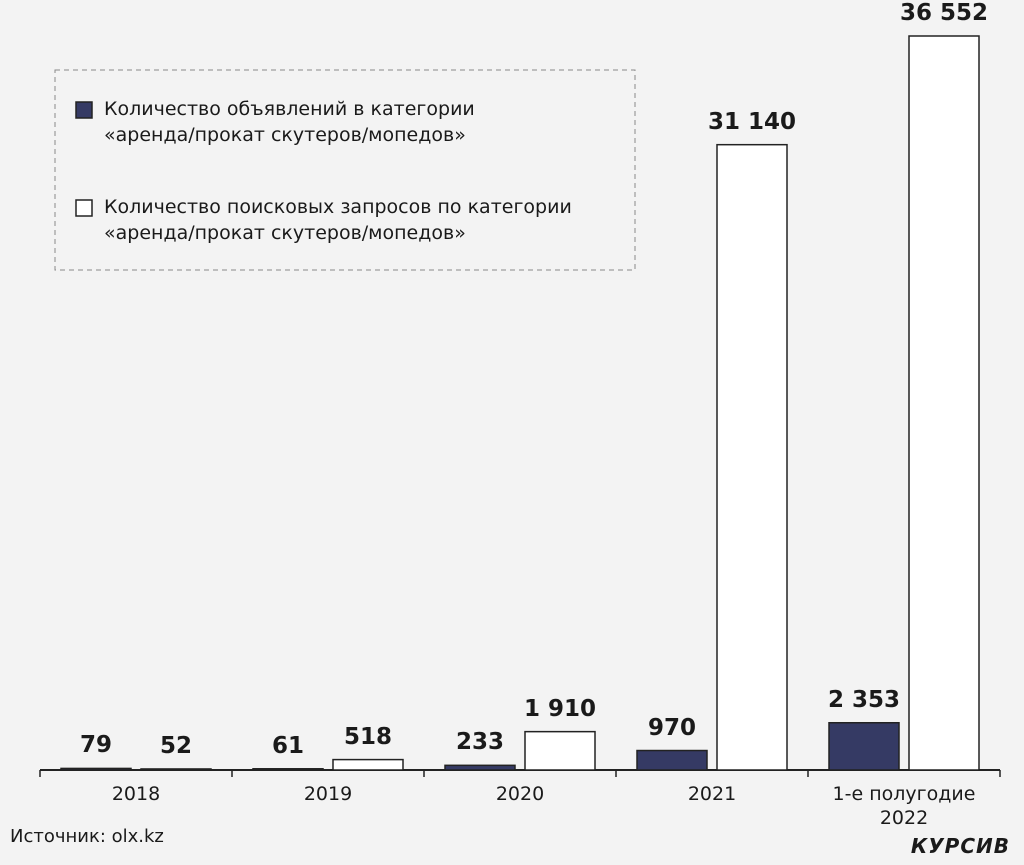  Describe the element at coordinates (944, 13) in the screenshot. I see `value-label: 36 552` at that location.